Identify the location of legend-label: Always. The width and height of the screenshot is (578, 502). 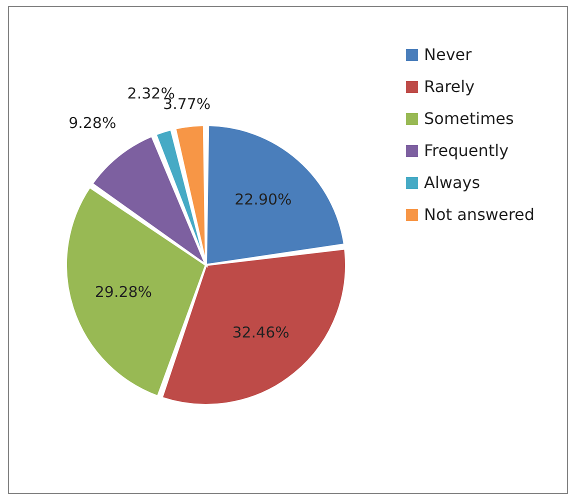
(452, 182).